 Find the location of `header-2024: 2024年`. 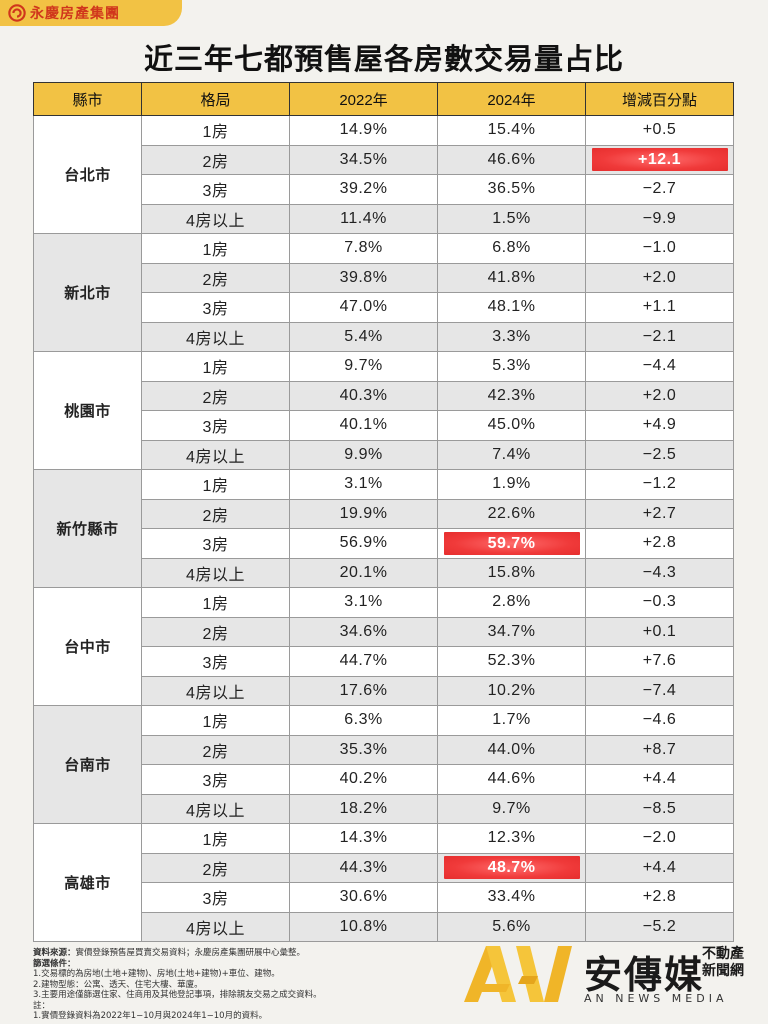

header-2024: 2024年 is located at coordinates (511, 99).